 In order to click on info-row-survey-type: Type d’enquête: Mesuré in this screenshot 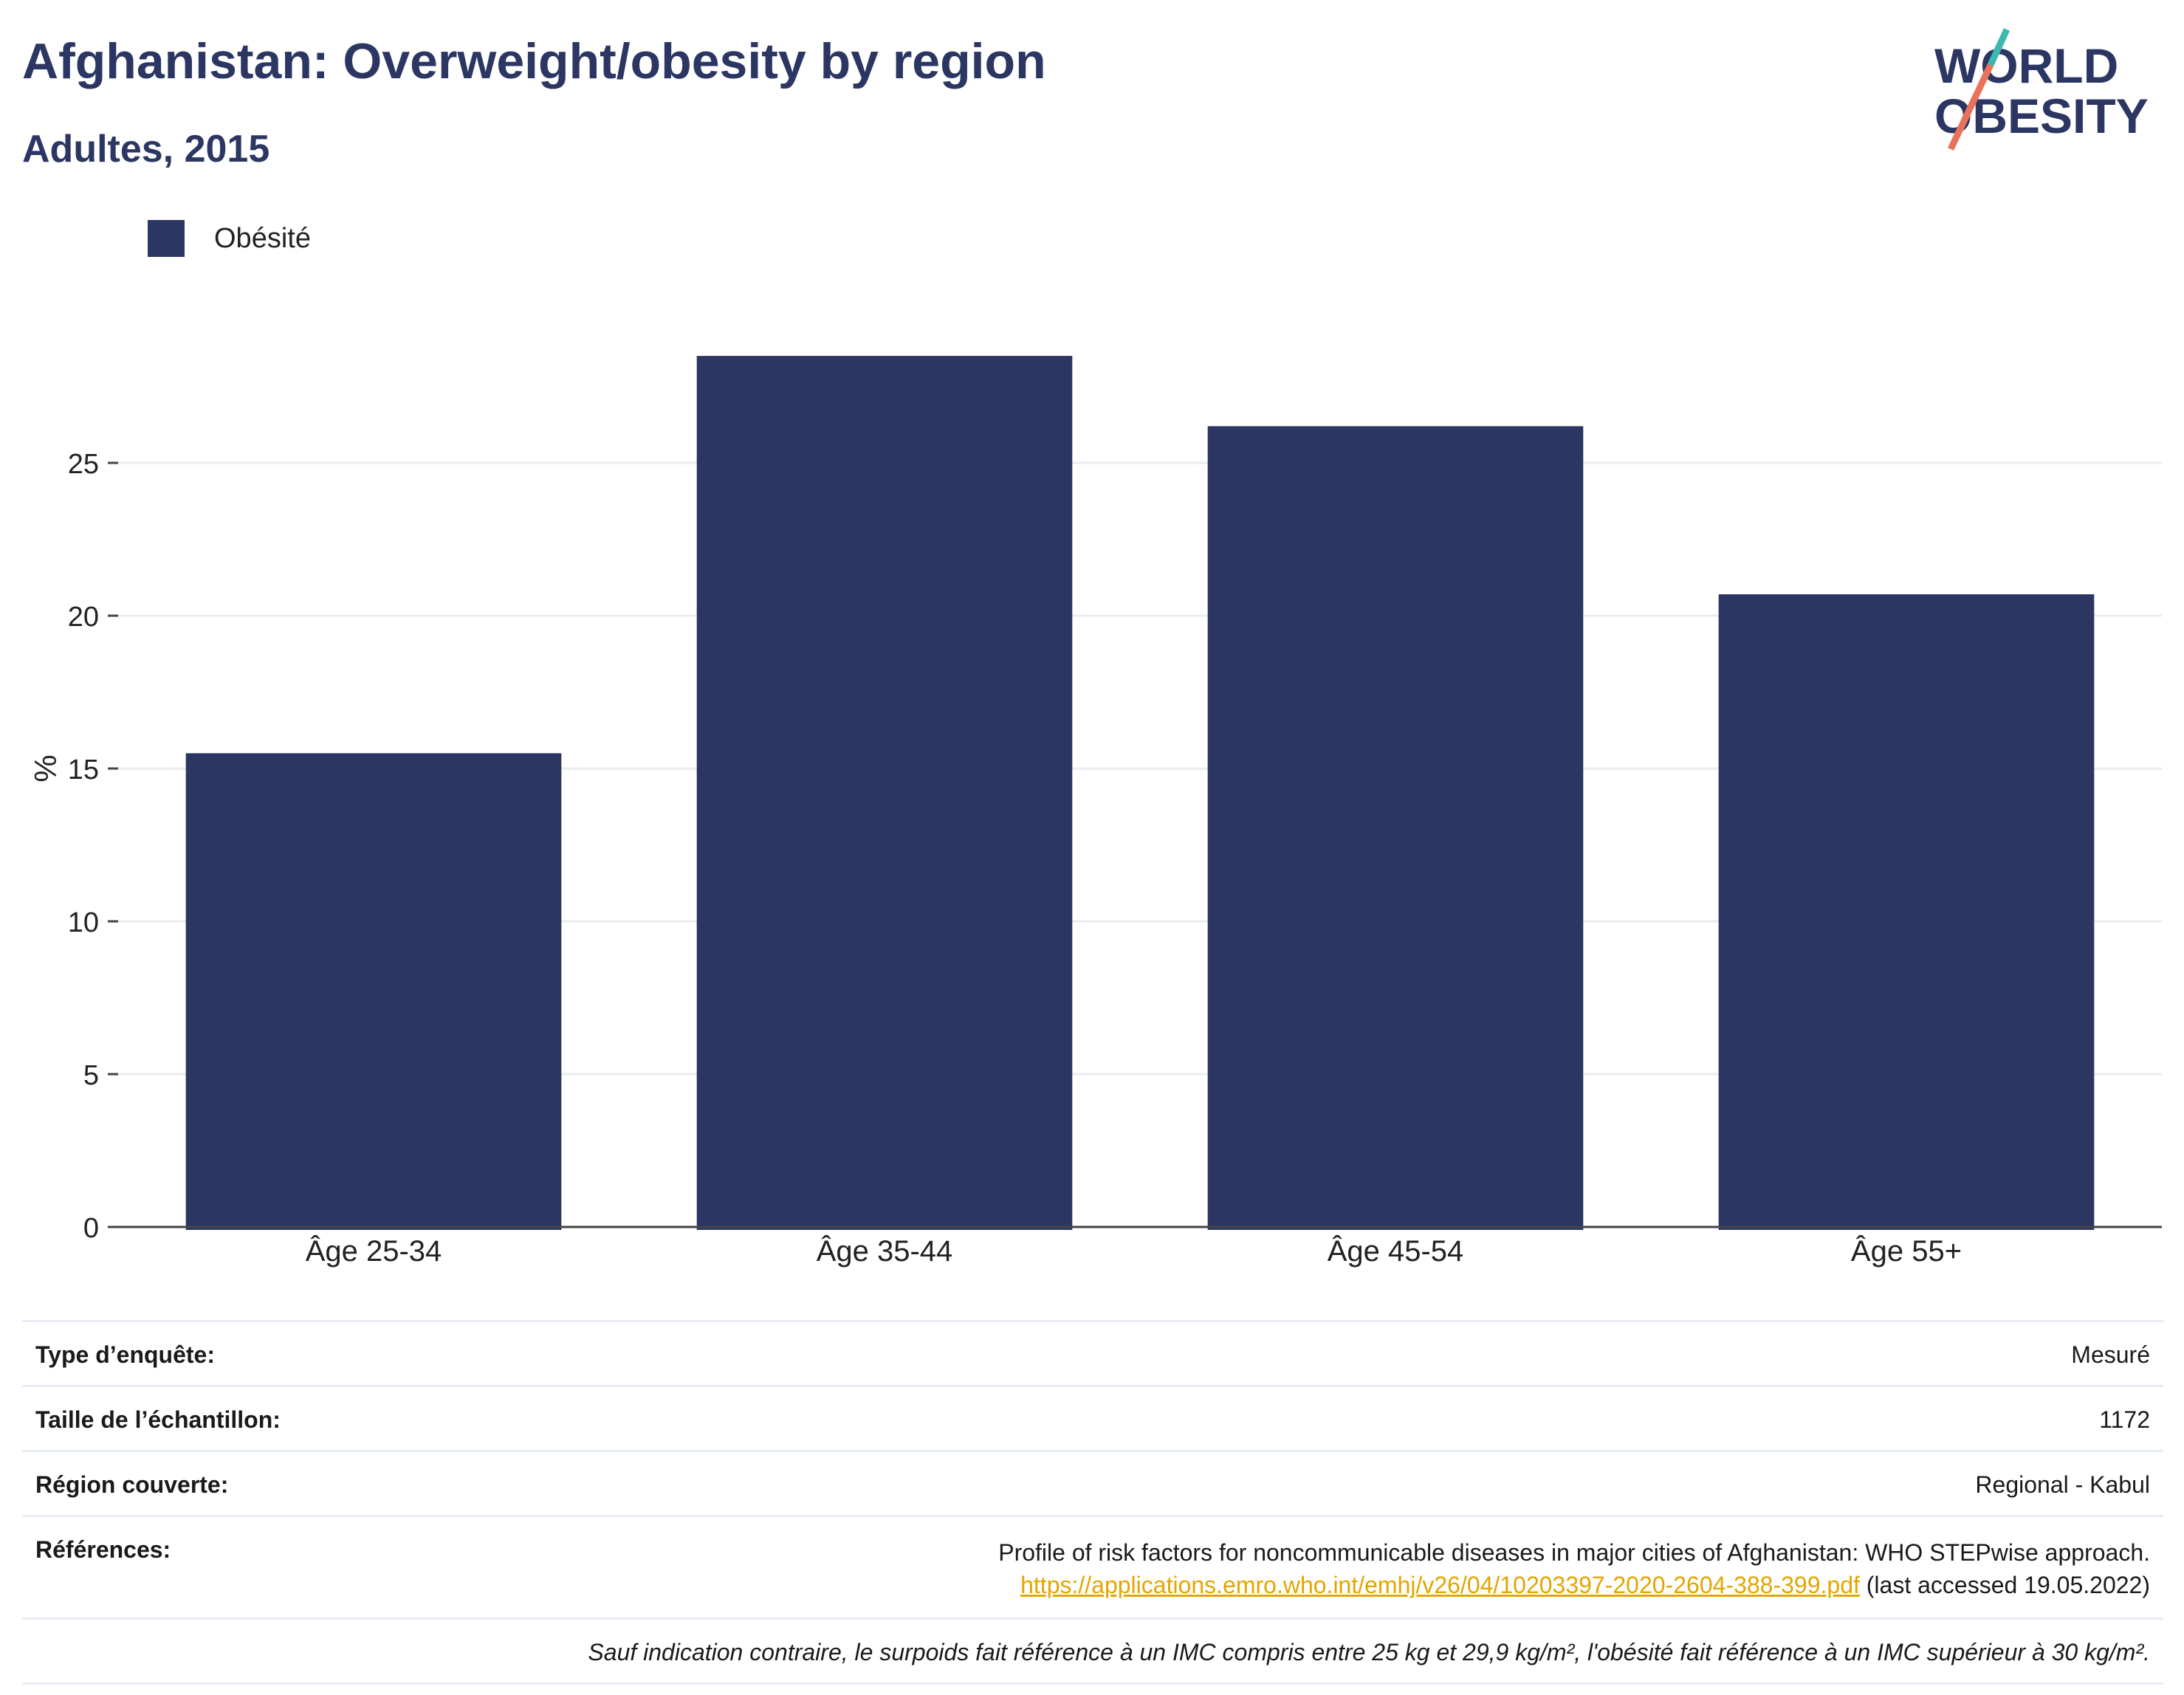, I will do `click(1093, 1352)`.